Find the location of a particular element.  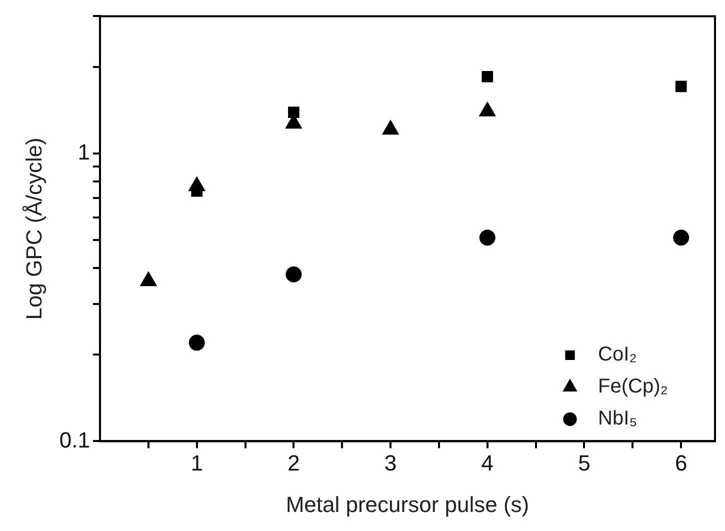

x-tick-label: 3 is located at coordinates (390, 463).